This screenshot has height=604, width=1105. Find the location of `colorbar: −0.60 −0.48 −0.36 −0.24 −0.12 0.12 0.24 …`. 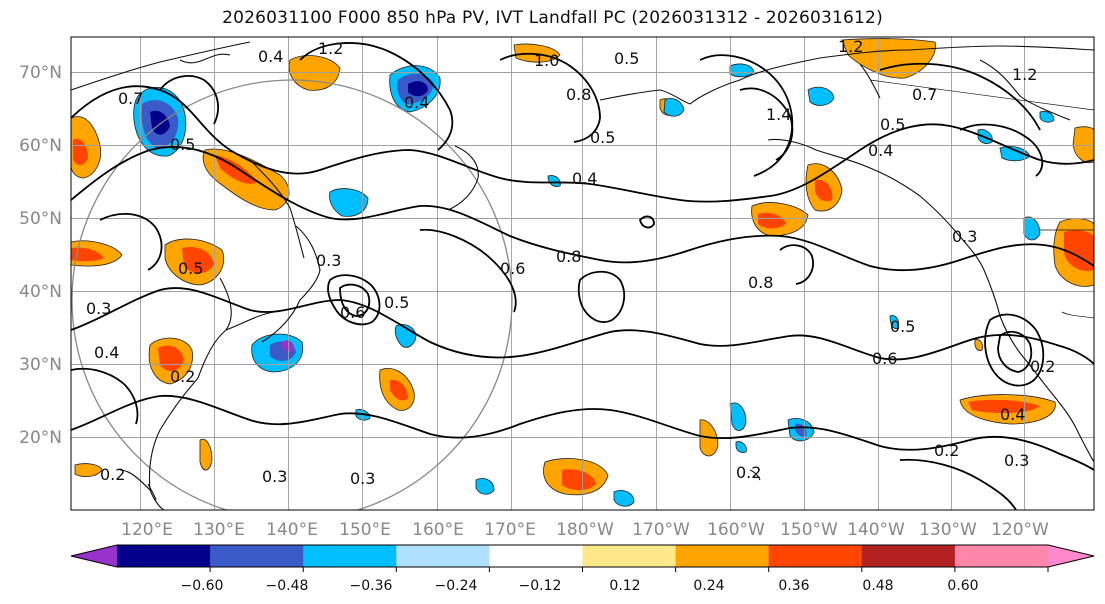

colorbar: −0.60 −0.48 −0.36 −0.24 −0.12 0.12 0.24 … is located at coordinates (582, 569).